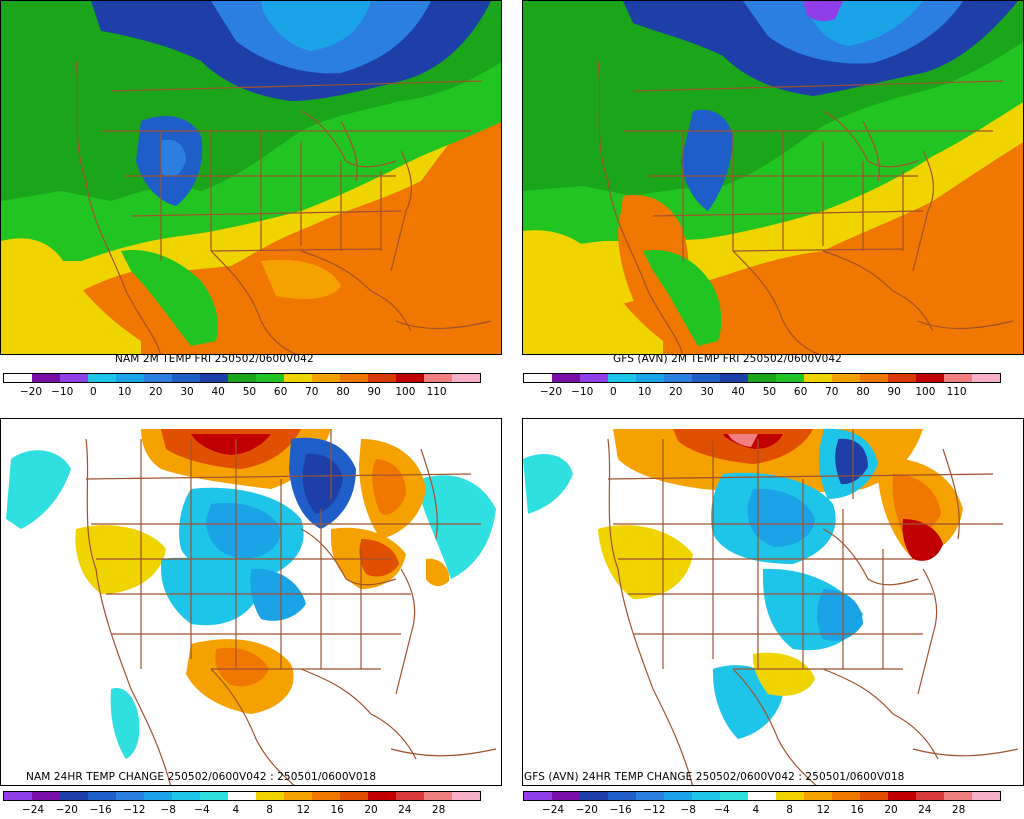 The width and height of the screenshot is (1024, 819). Describe the element at coordinates (214, 359) in the screenshot. I see `nam-temp-title: NAM 2M TEMP FRI 250502/0600V042` at that location.